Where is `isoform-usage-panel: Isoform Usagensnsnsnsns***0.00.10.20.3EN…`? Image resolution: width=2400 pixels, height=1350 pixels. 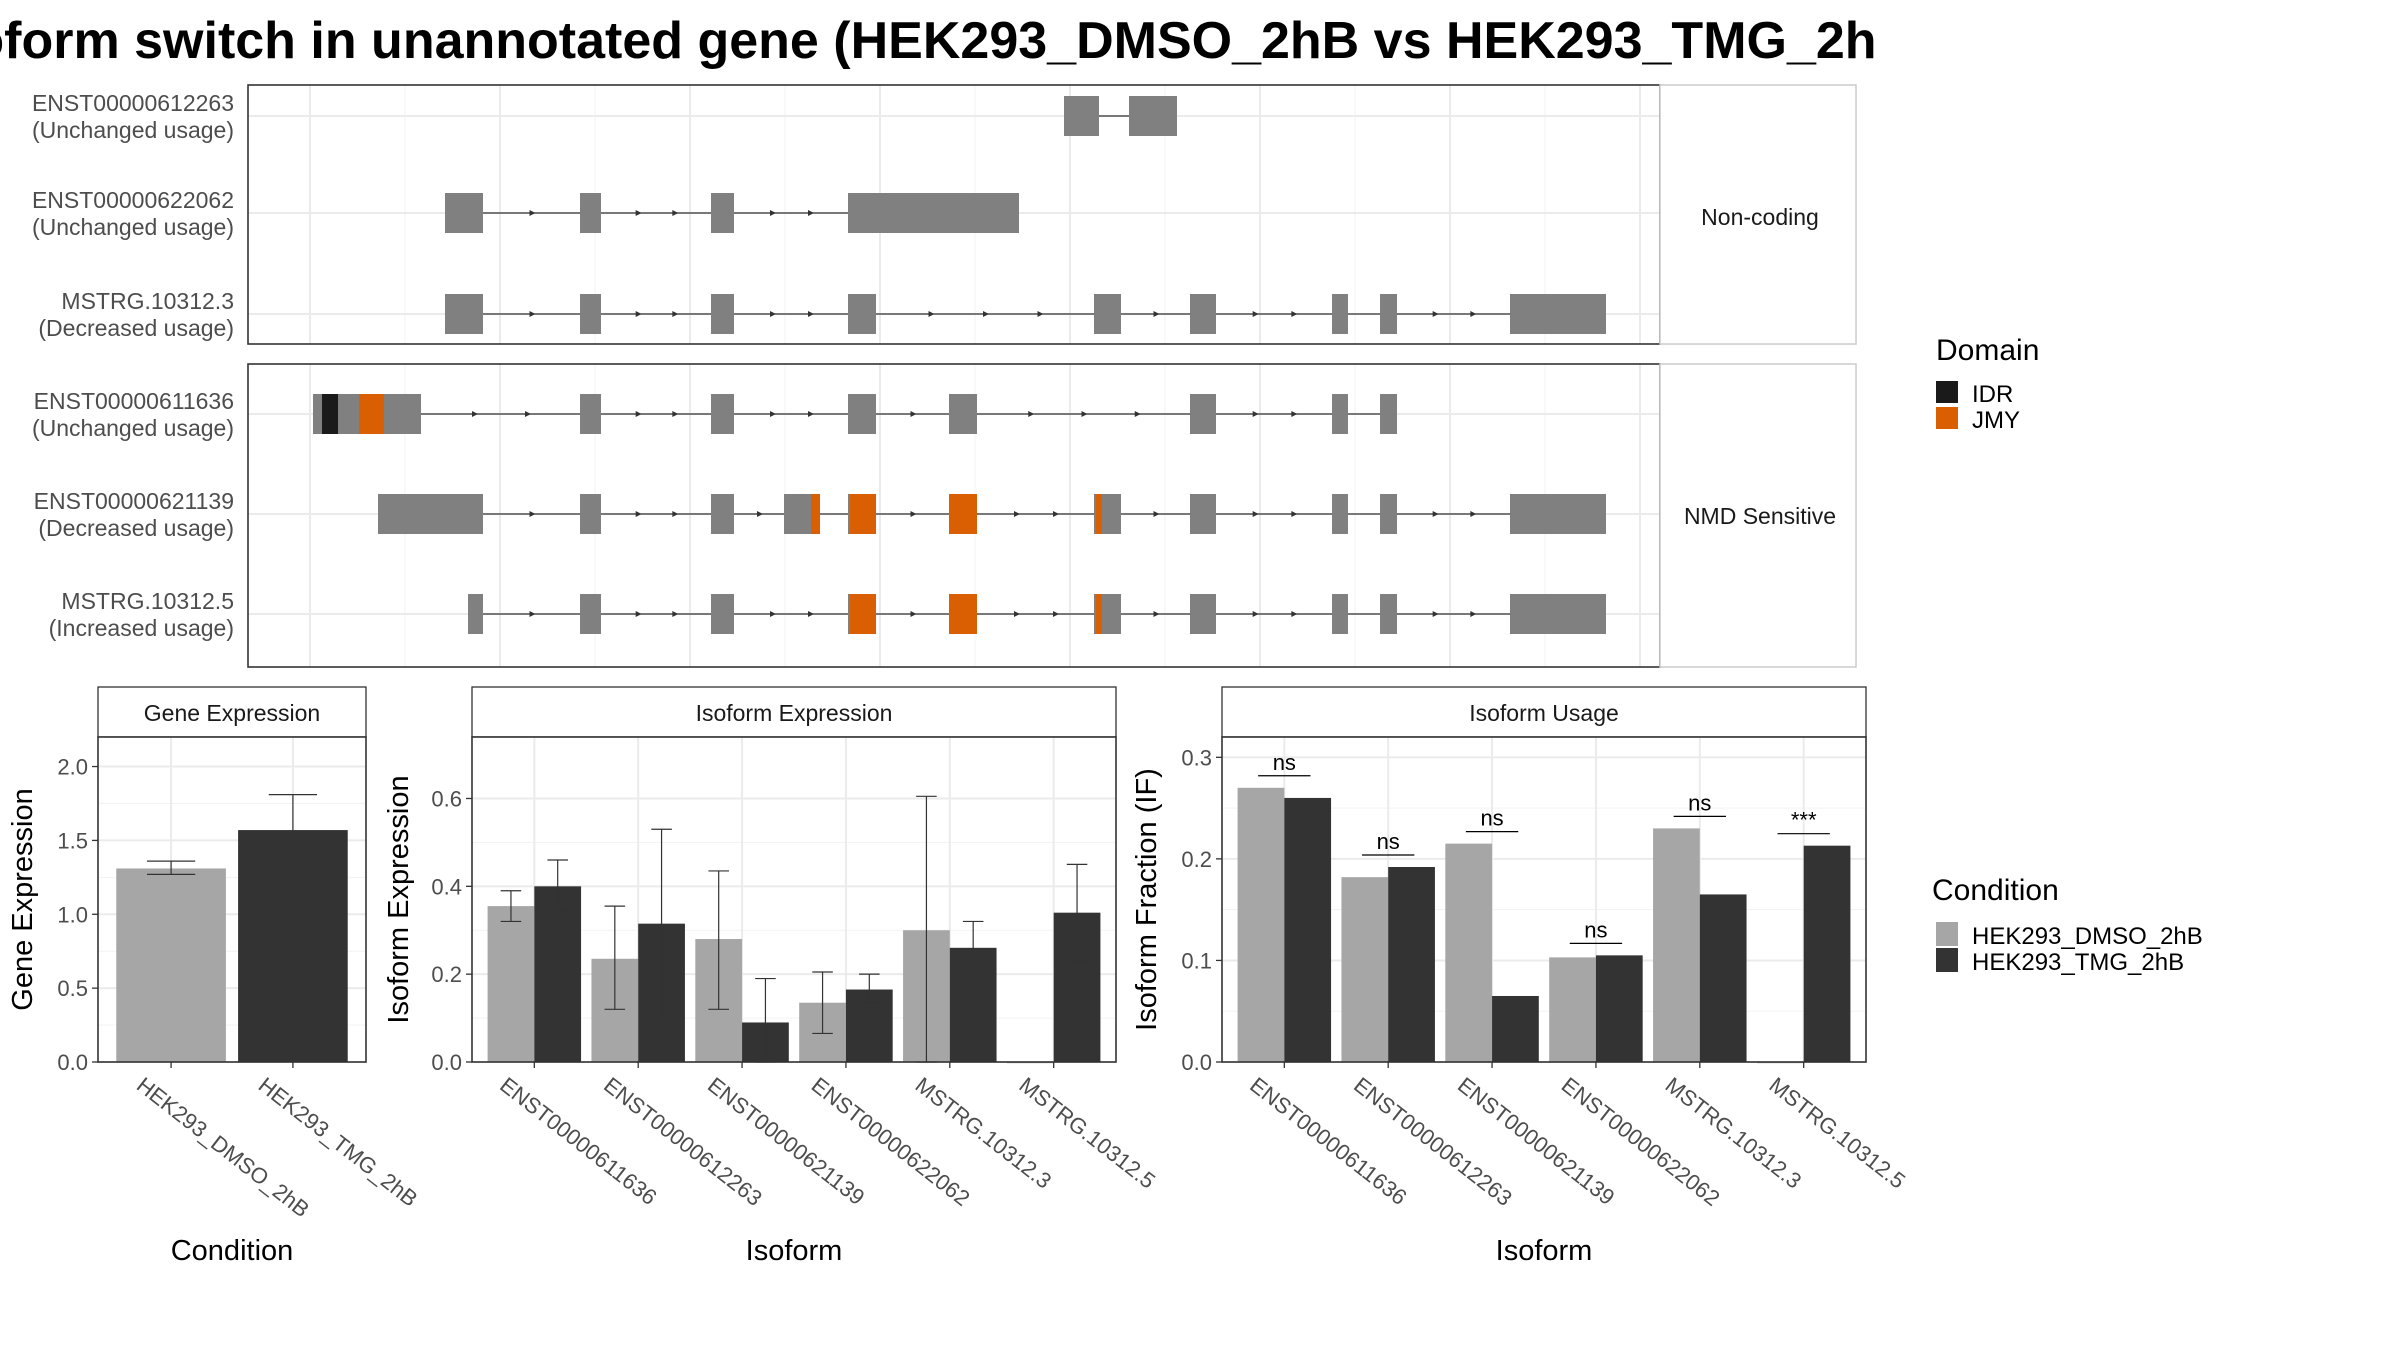
isoform-usage-panel: Isoform Usagensnsnsnsns***0.00.10.20.3EN… is located at coordinates (1520, 976).